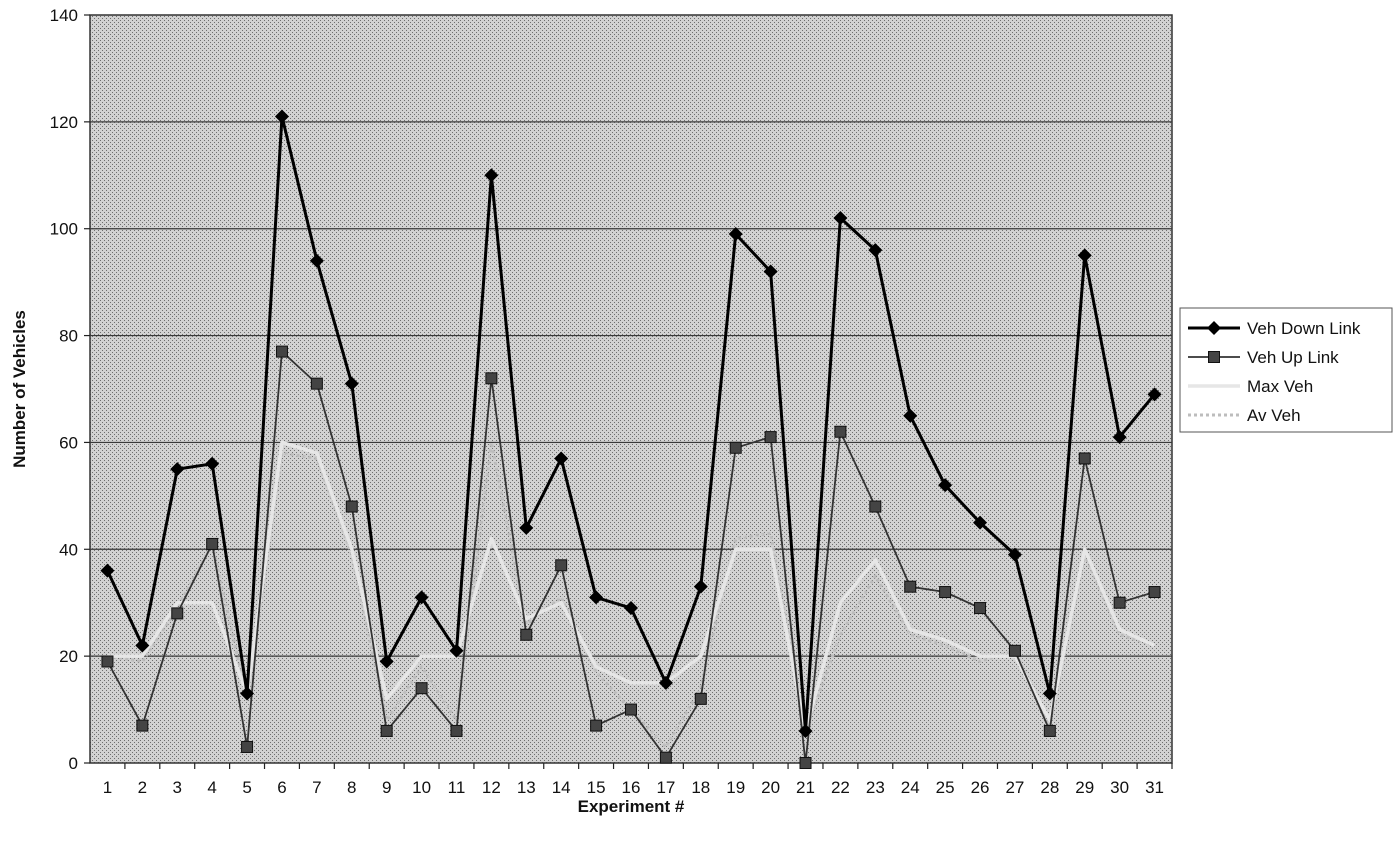  What do you see at coordinates (1244, 415) in the screenshot?
I see `legend-item: Av Veh` at bounding box center [1244, 415].